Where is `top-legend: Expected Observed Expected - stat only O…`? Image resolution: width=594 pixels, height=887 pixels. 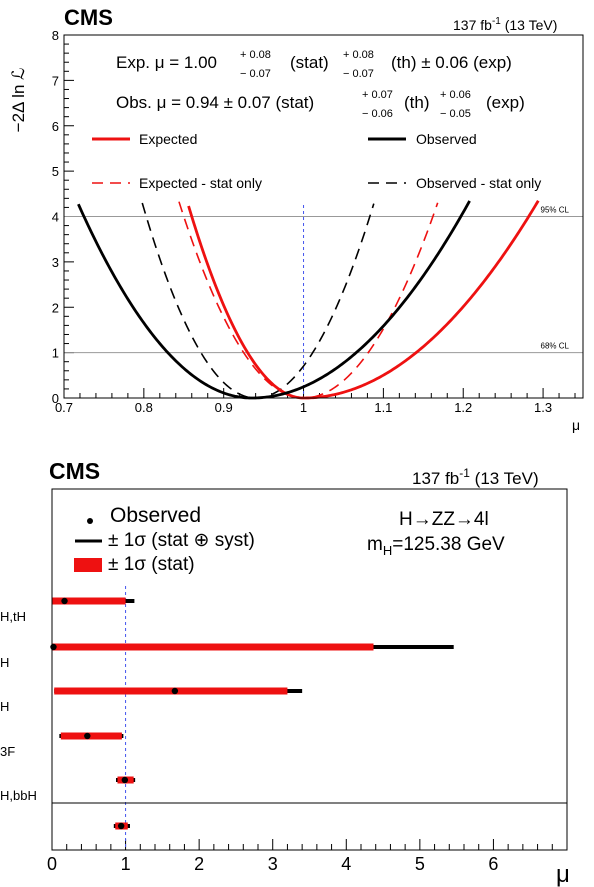
top-legend: Expected Observed Expected - stat only O… is located at coordinates (316, 161).